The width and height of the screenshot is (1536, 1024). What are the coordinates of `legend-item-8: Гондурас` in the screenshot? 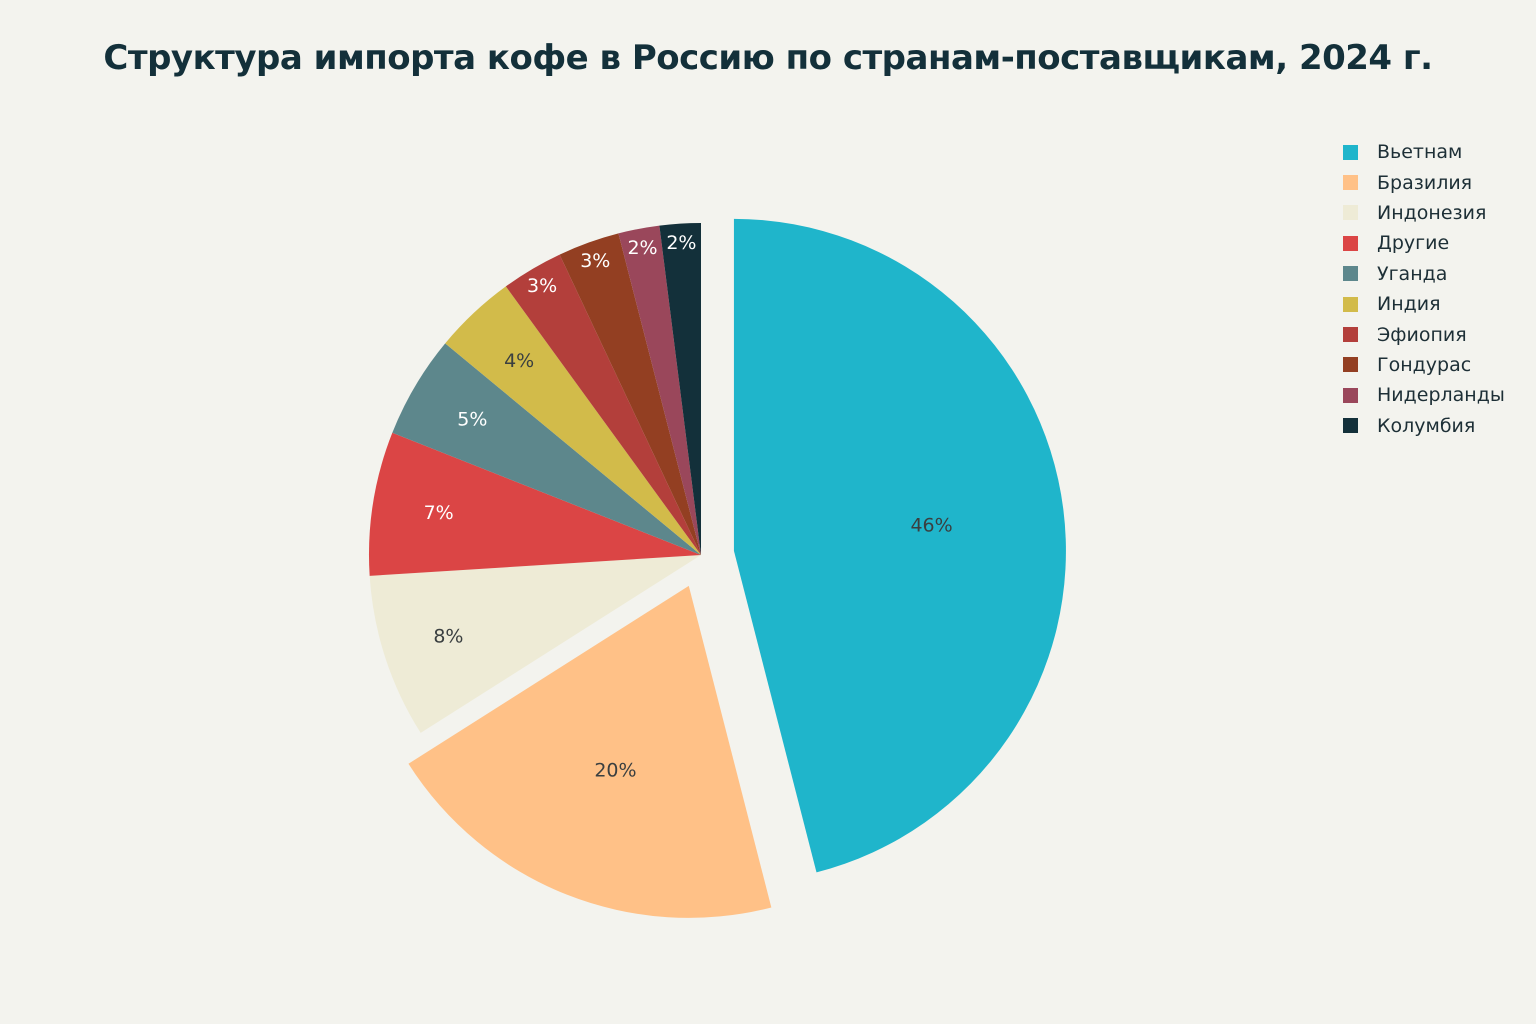 It's located at (1424, 365).